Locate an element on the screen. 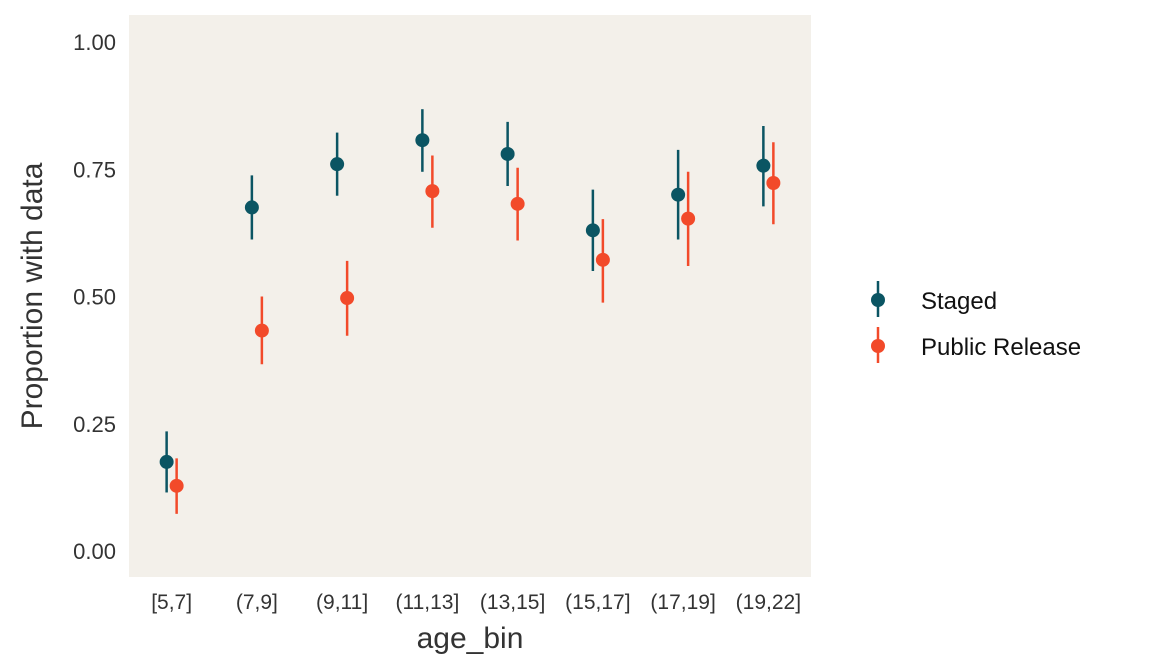 The image size is (1152, 672). x-axis-title: age_bin is located at coordinates (470, 638).